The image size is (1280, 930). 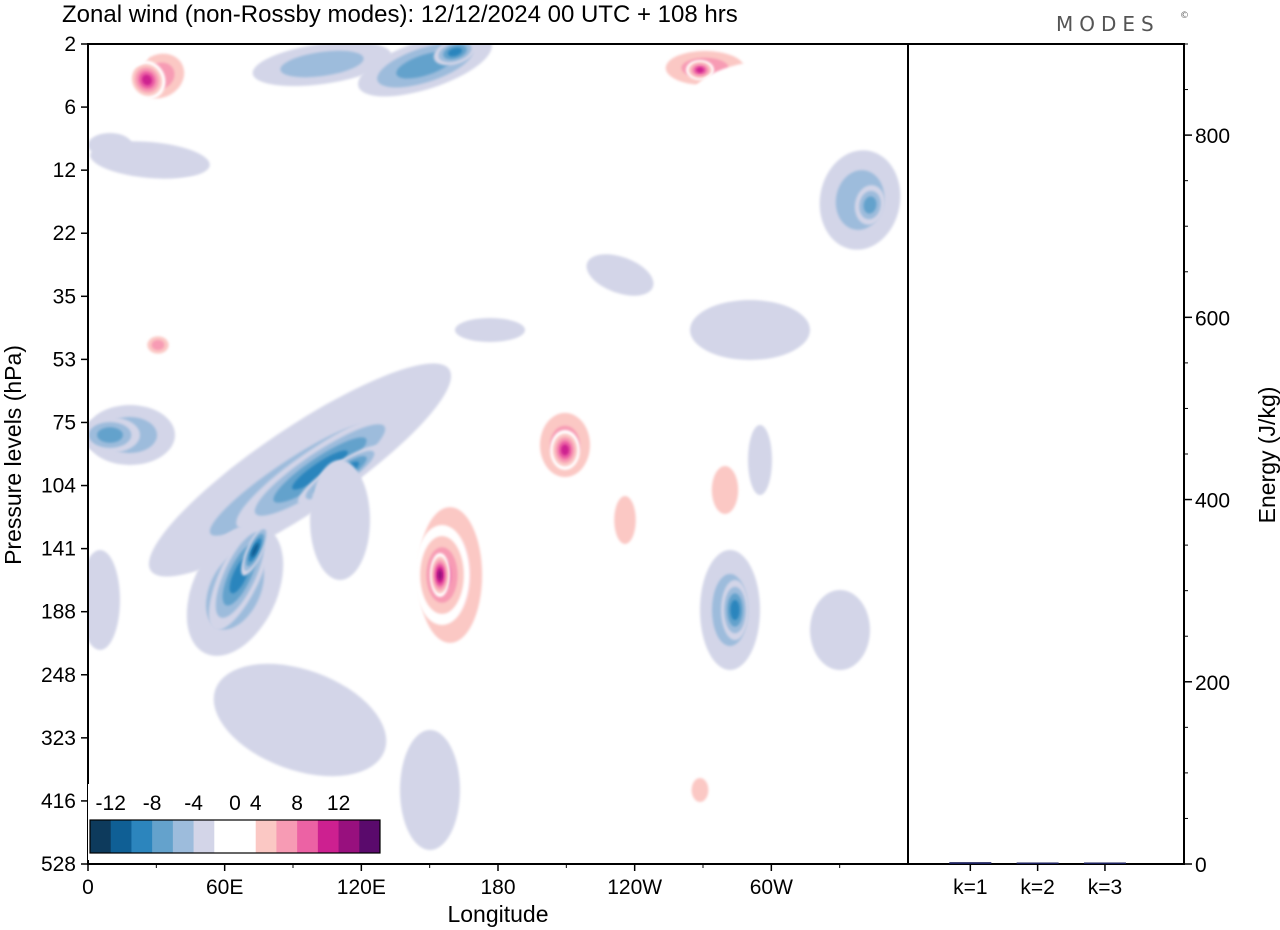 What do you see at coordinates (634, 887) in the screenshot?
I see `x-tick-label: 120W` at bounding box center [634, 887].